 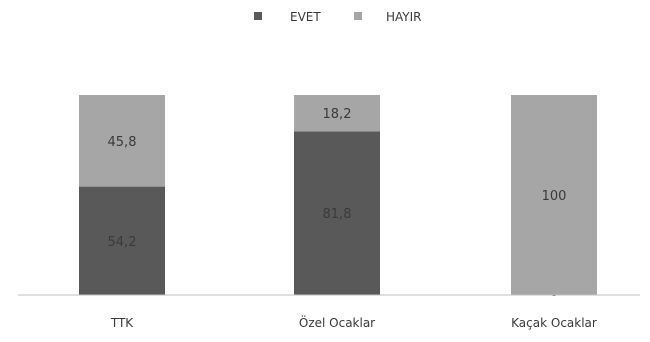 I want to click on bar-ttk-hayir, so click(x=122, y=141).